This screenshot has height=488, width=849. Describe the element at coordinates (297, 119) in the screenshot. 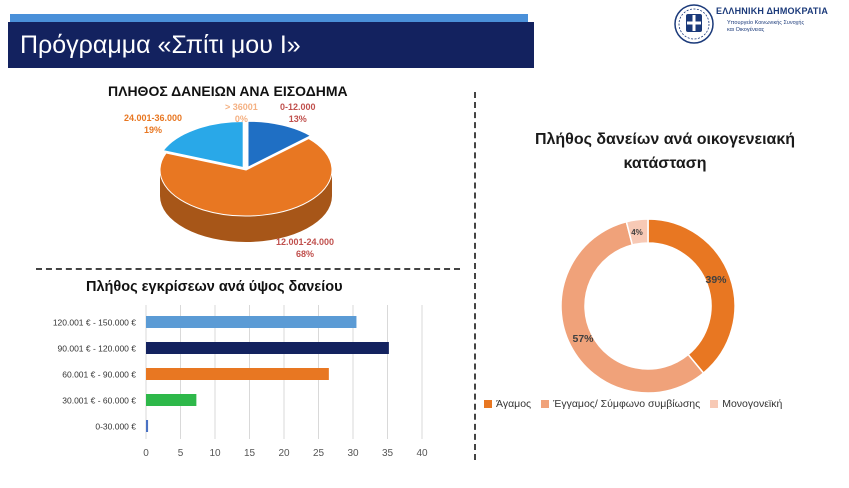

I see `pie-label-percent: 13%` at that location.